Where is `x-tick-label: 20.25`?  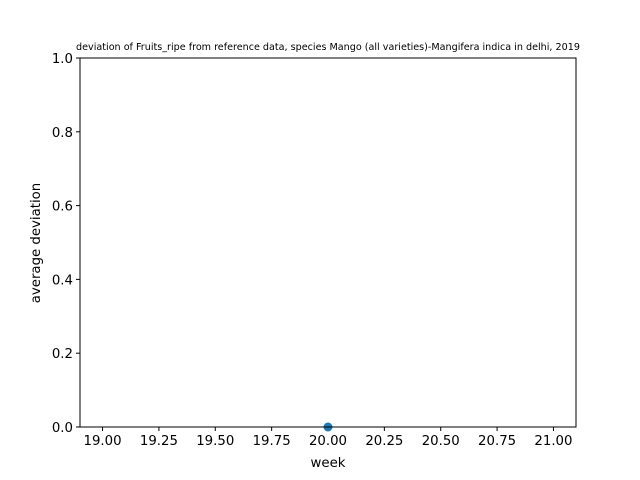
x-tick-label: 20.25 is located at coordinates (384, 441).